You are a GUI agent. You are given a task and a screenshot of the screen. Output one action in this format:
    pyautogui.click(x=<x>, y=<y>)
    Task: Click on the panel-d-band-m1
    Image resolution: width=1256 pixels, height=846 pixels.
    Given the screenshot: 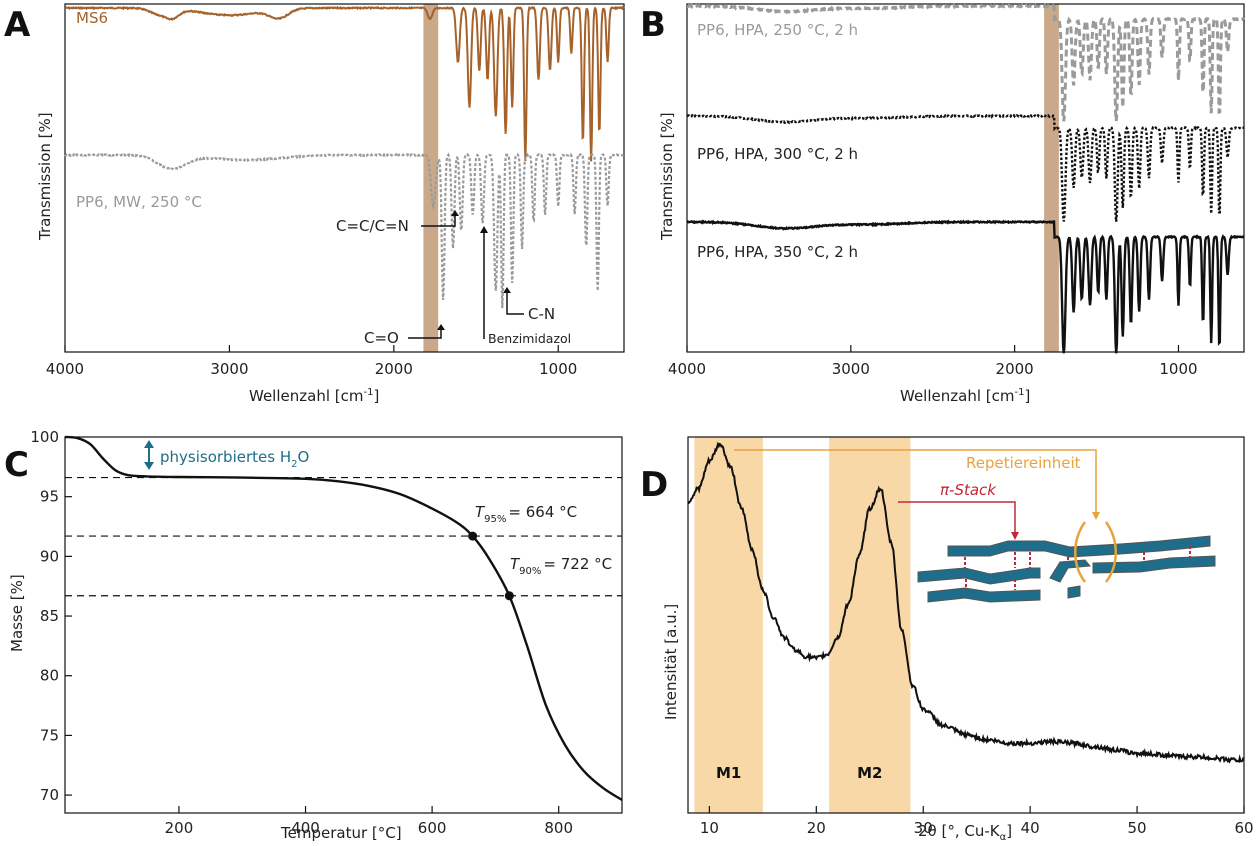 What is the action you would take?
    pyautogui.click(x=728, y=625)
    